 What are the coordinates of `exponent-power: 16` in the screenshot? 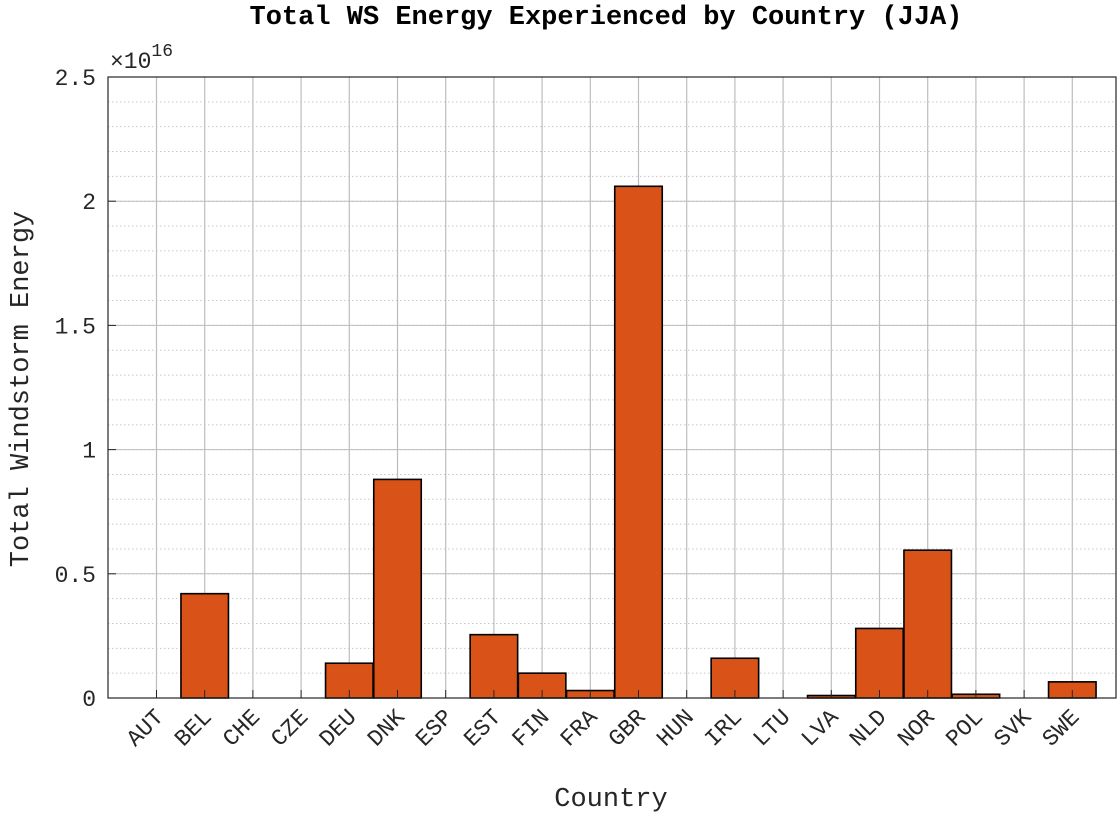 It's located at (162, 52).